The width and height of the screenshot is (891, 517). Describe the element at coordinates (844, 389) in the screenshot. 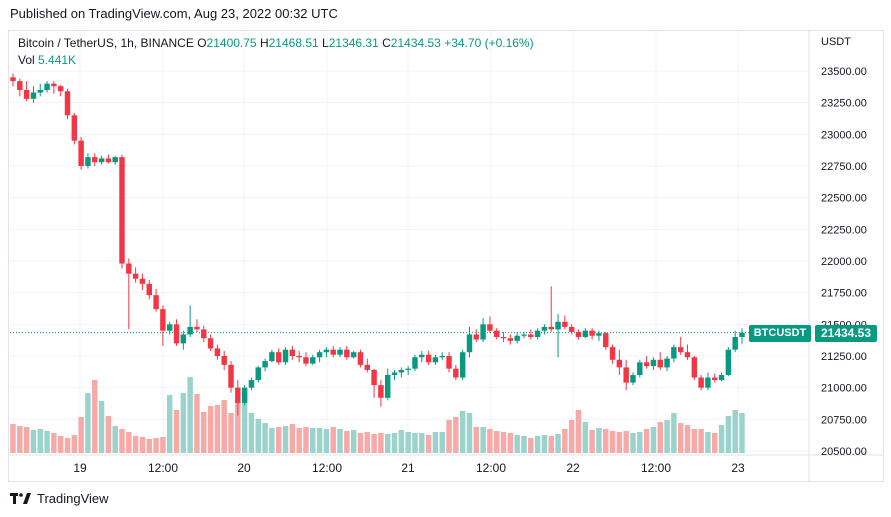

I see `y-tick-label: 21000.00` at that location.